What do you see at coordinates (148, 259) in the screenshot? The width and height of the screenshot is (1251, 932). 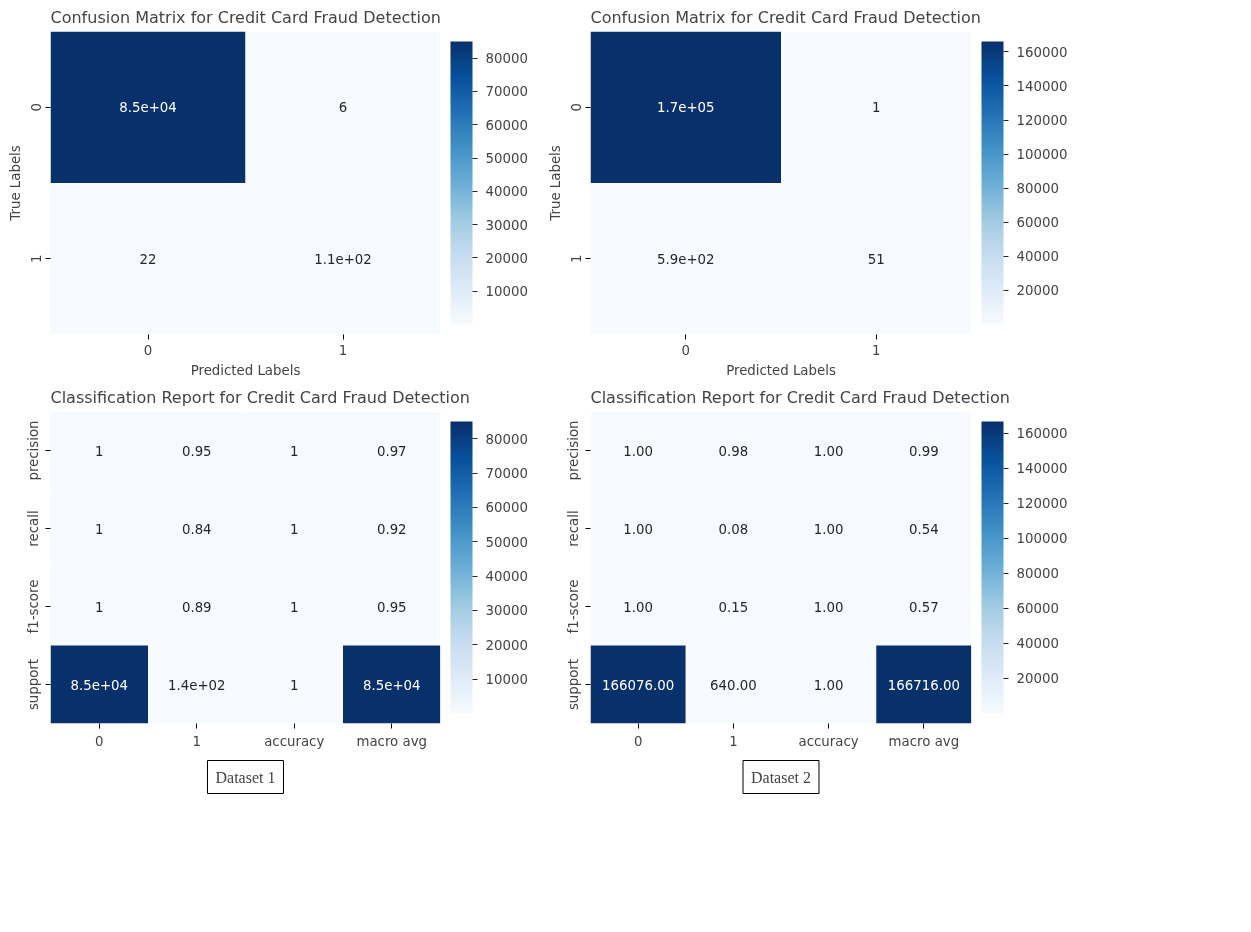 I see `data-label: 22` at bounding box center [148, 259].